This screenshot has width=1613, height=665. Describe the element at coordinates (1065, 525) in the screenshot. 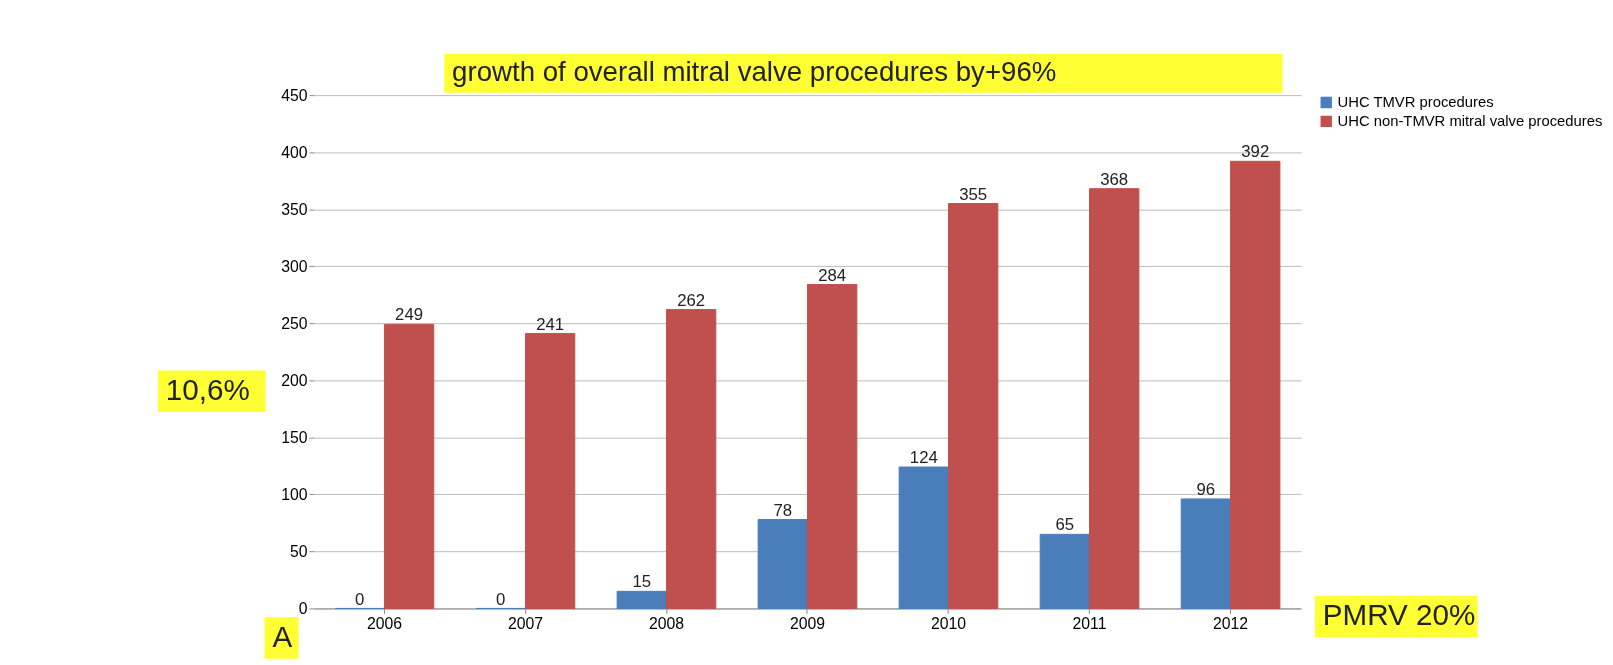

I see `data-label: 65` at that location.